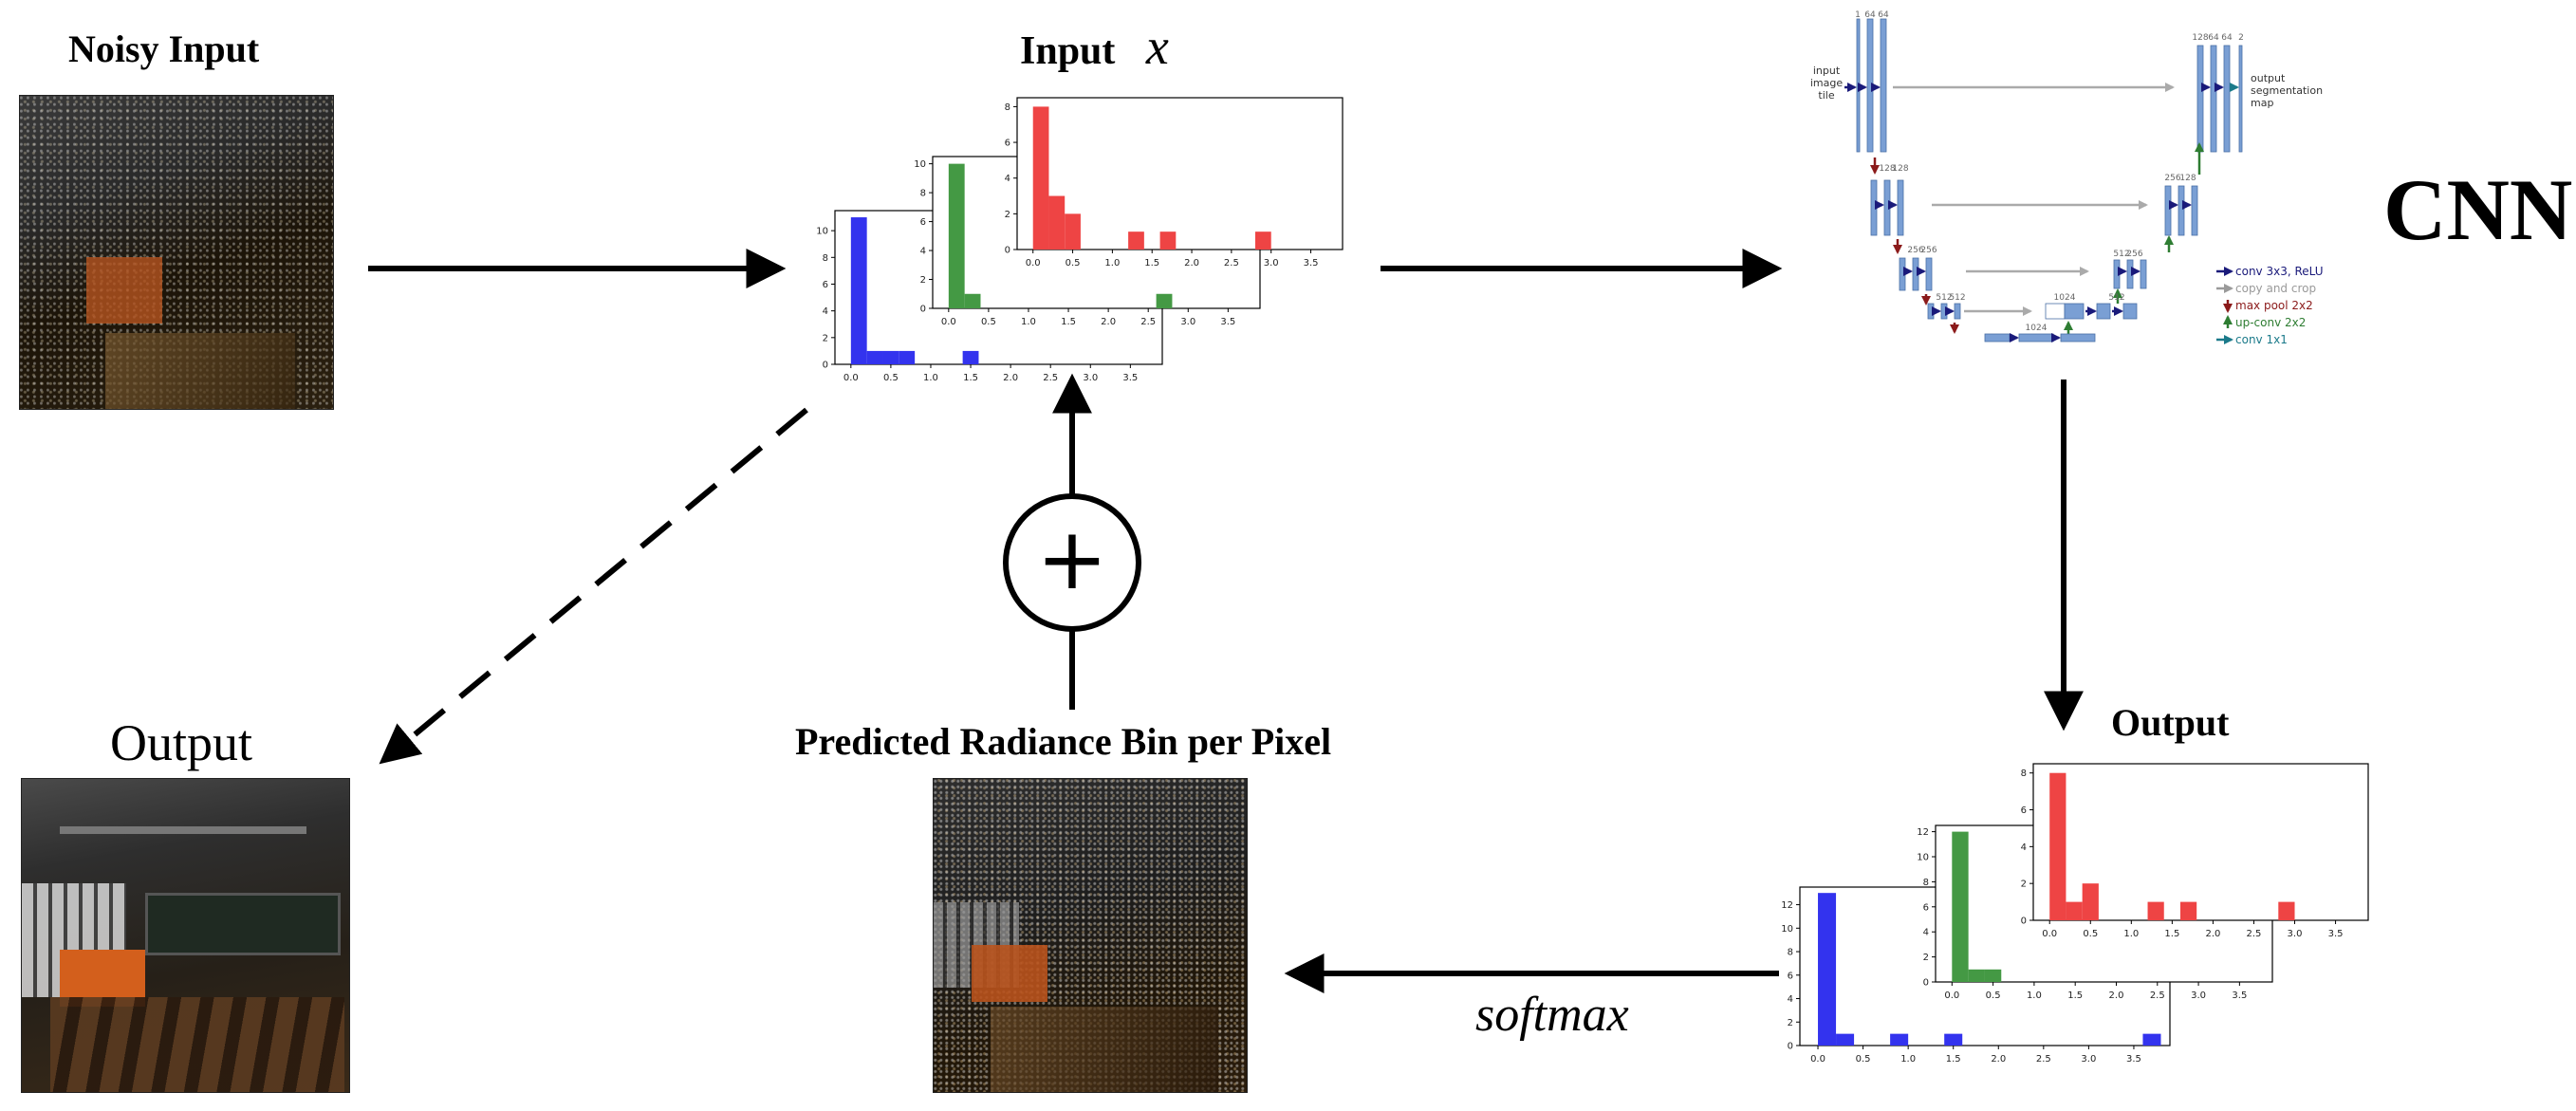  Describe the element at coordinates (2200, 38) in the screenshot. I see `channel-label: 128` at that location.